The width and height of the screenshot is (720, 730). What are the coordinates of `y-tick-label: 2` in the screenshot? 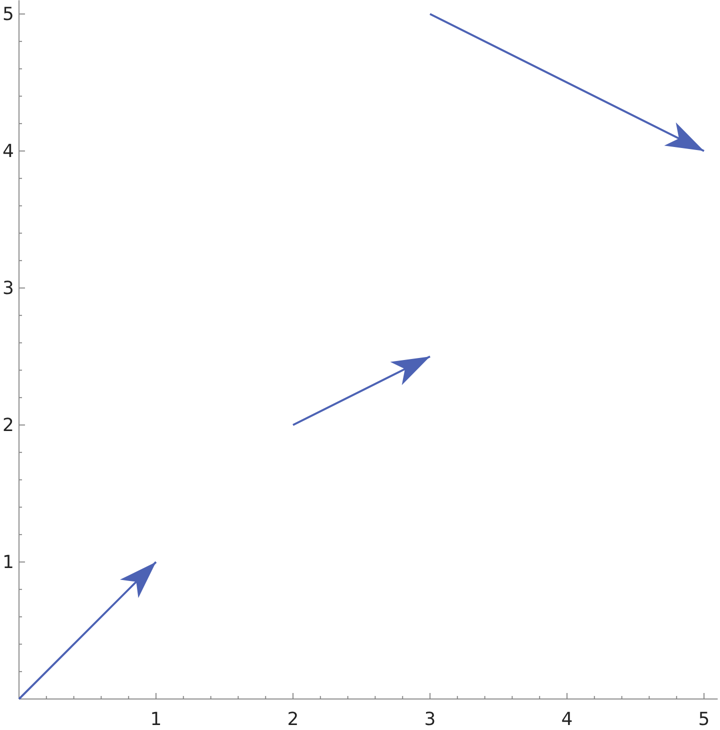 It's located at (8, 425).